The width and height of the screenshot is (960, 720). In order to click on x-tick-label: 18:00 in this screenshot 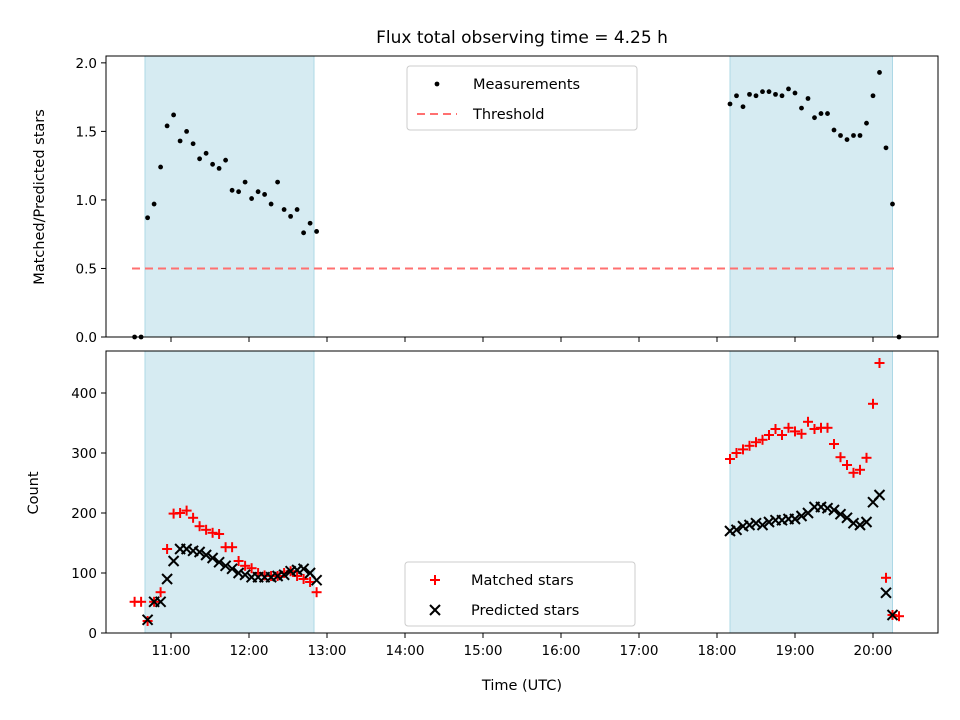, I will do `click(717, 651)`.